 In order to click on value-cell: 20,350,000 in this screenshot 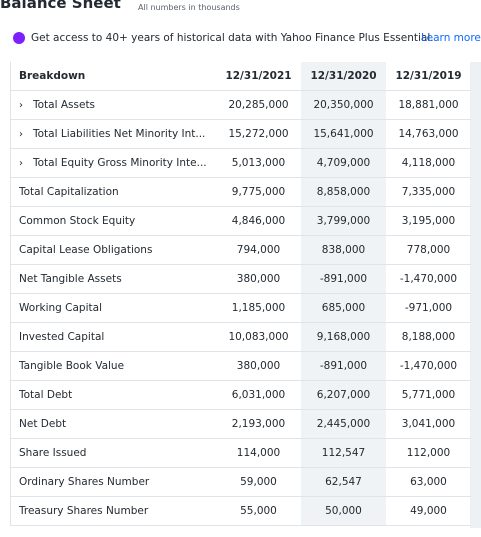, I will do `click(343, 105)`.